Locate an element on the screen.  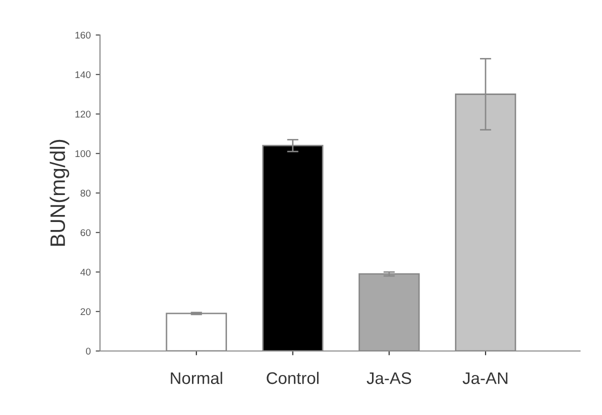
y-tick-label: 160 is located at coordinates (83, 35).